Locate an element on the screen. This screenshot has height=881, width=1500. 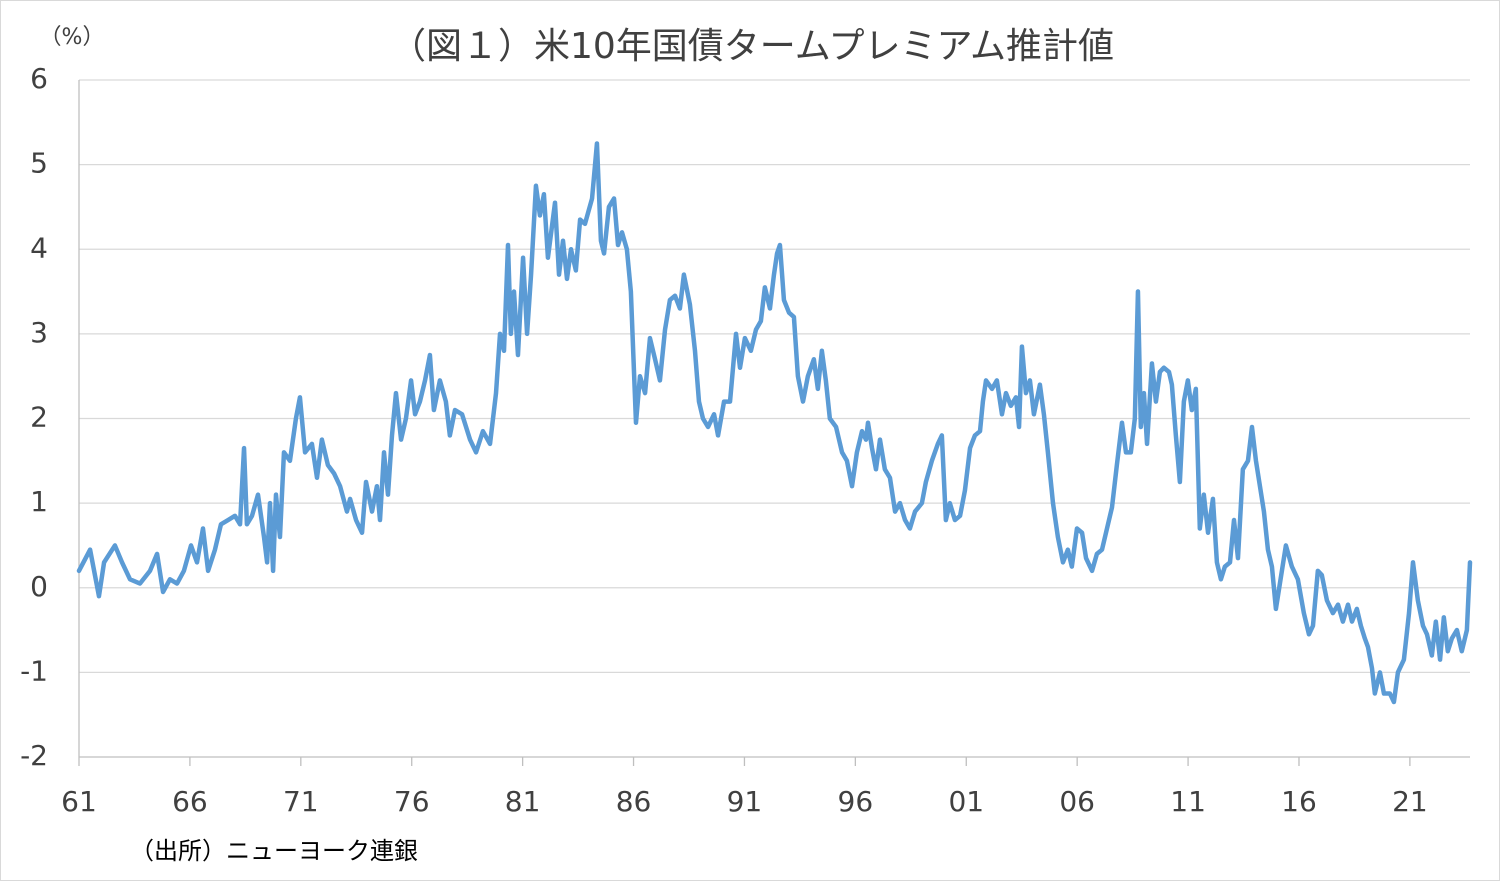
y-tick-label: 4 is located at coordinates (39, 247).